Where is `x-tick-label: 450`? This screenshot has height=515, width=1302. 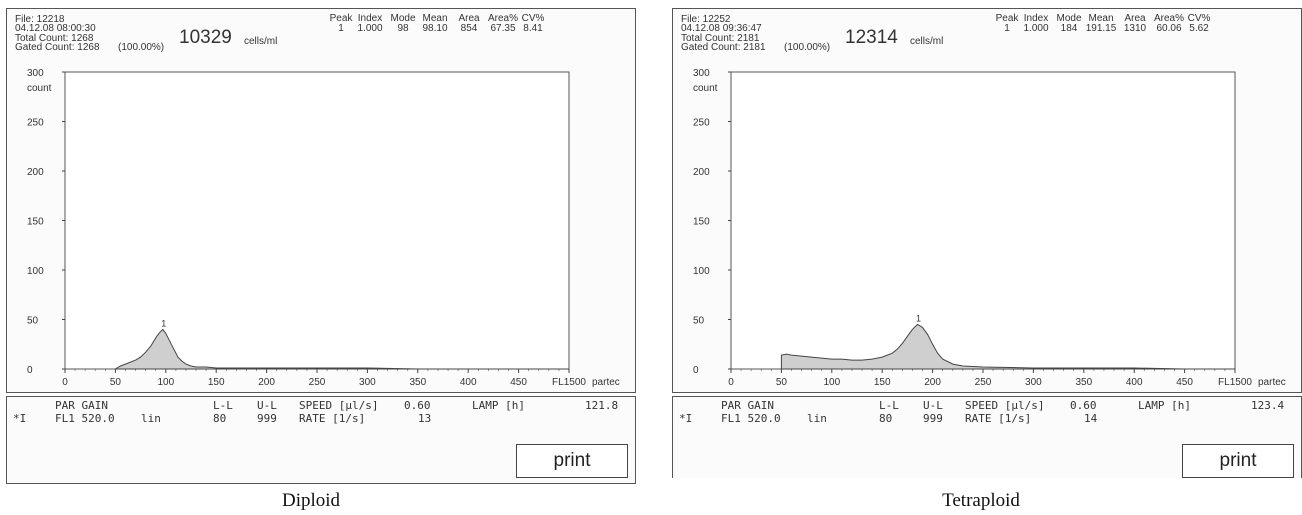
x-tick-label: 450 is located at coordinates (1184, 382).